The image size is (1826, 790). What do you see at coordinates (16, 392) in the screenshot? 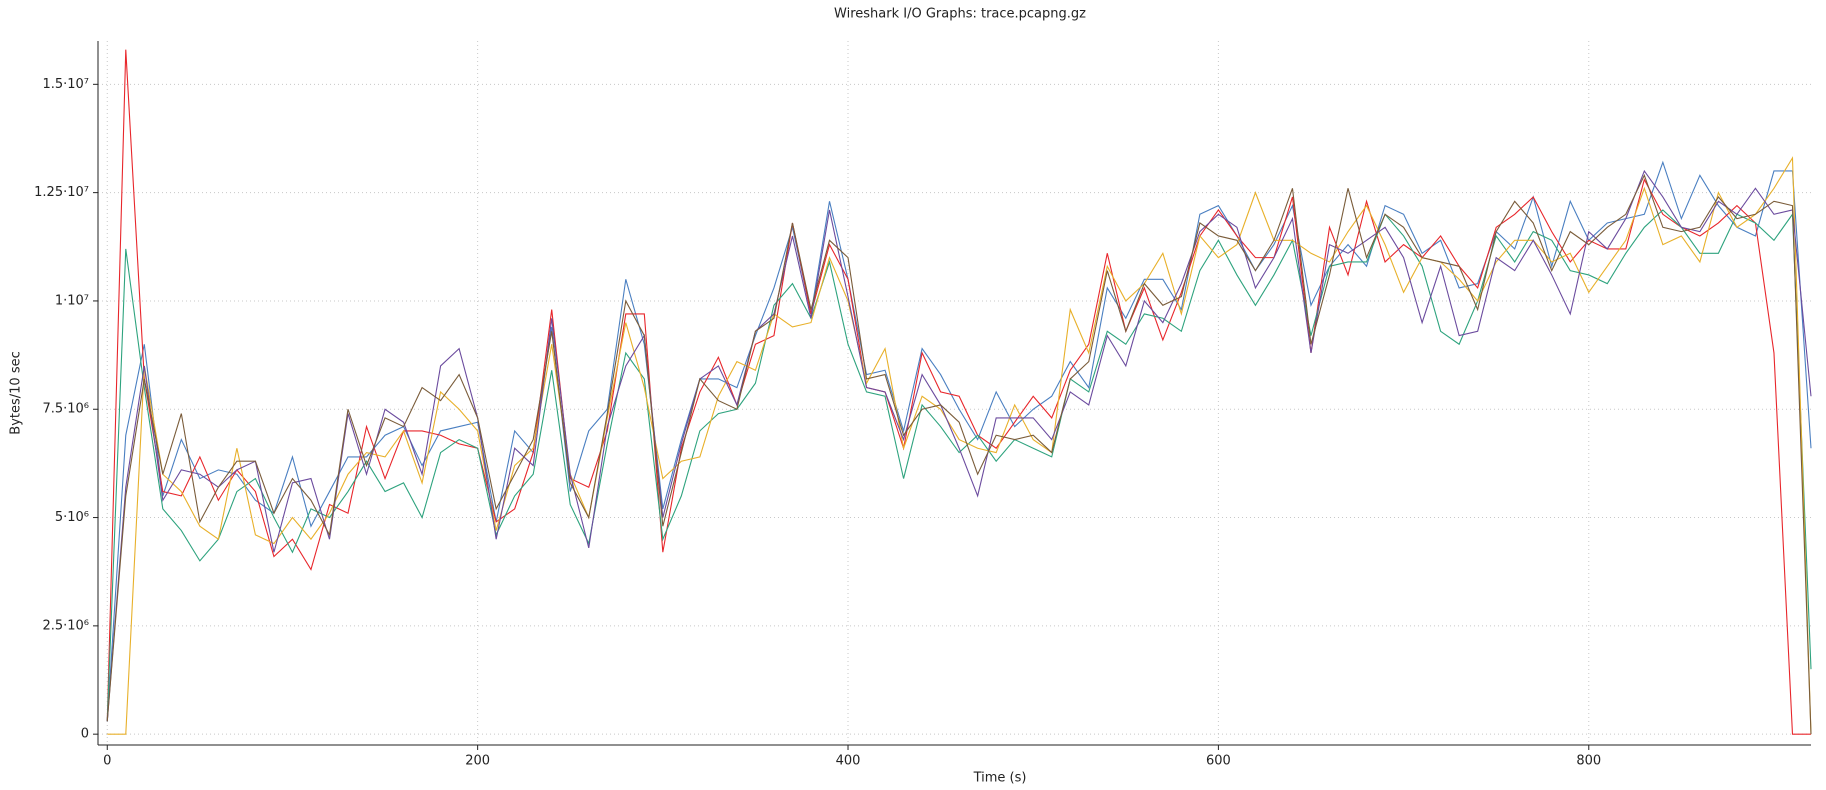
I see `y-axis-label: Bytes/10 sec` at bounding box center [16, 392].